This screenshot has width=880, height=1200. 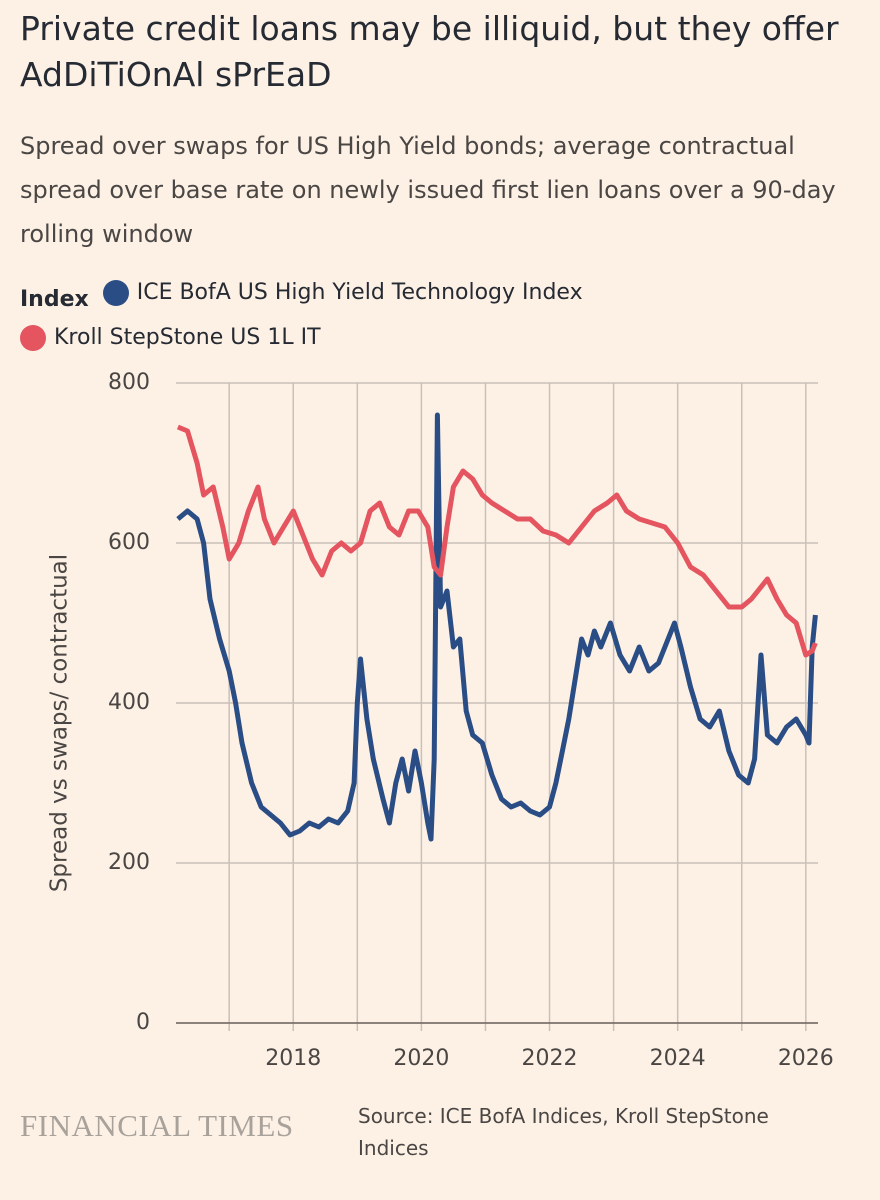 I want to click on legend-title: Index, so click(x=54, y=299).